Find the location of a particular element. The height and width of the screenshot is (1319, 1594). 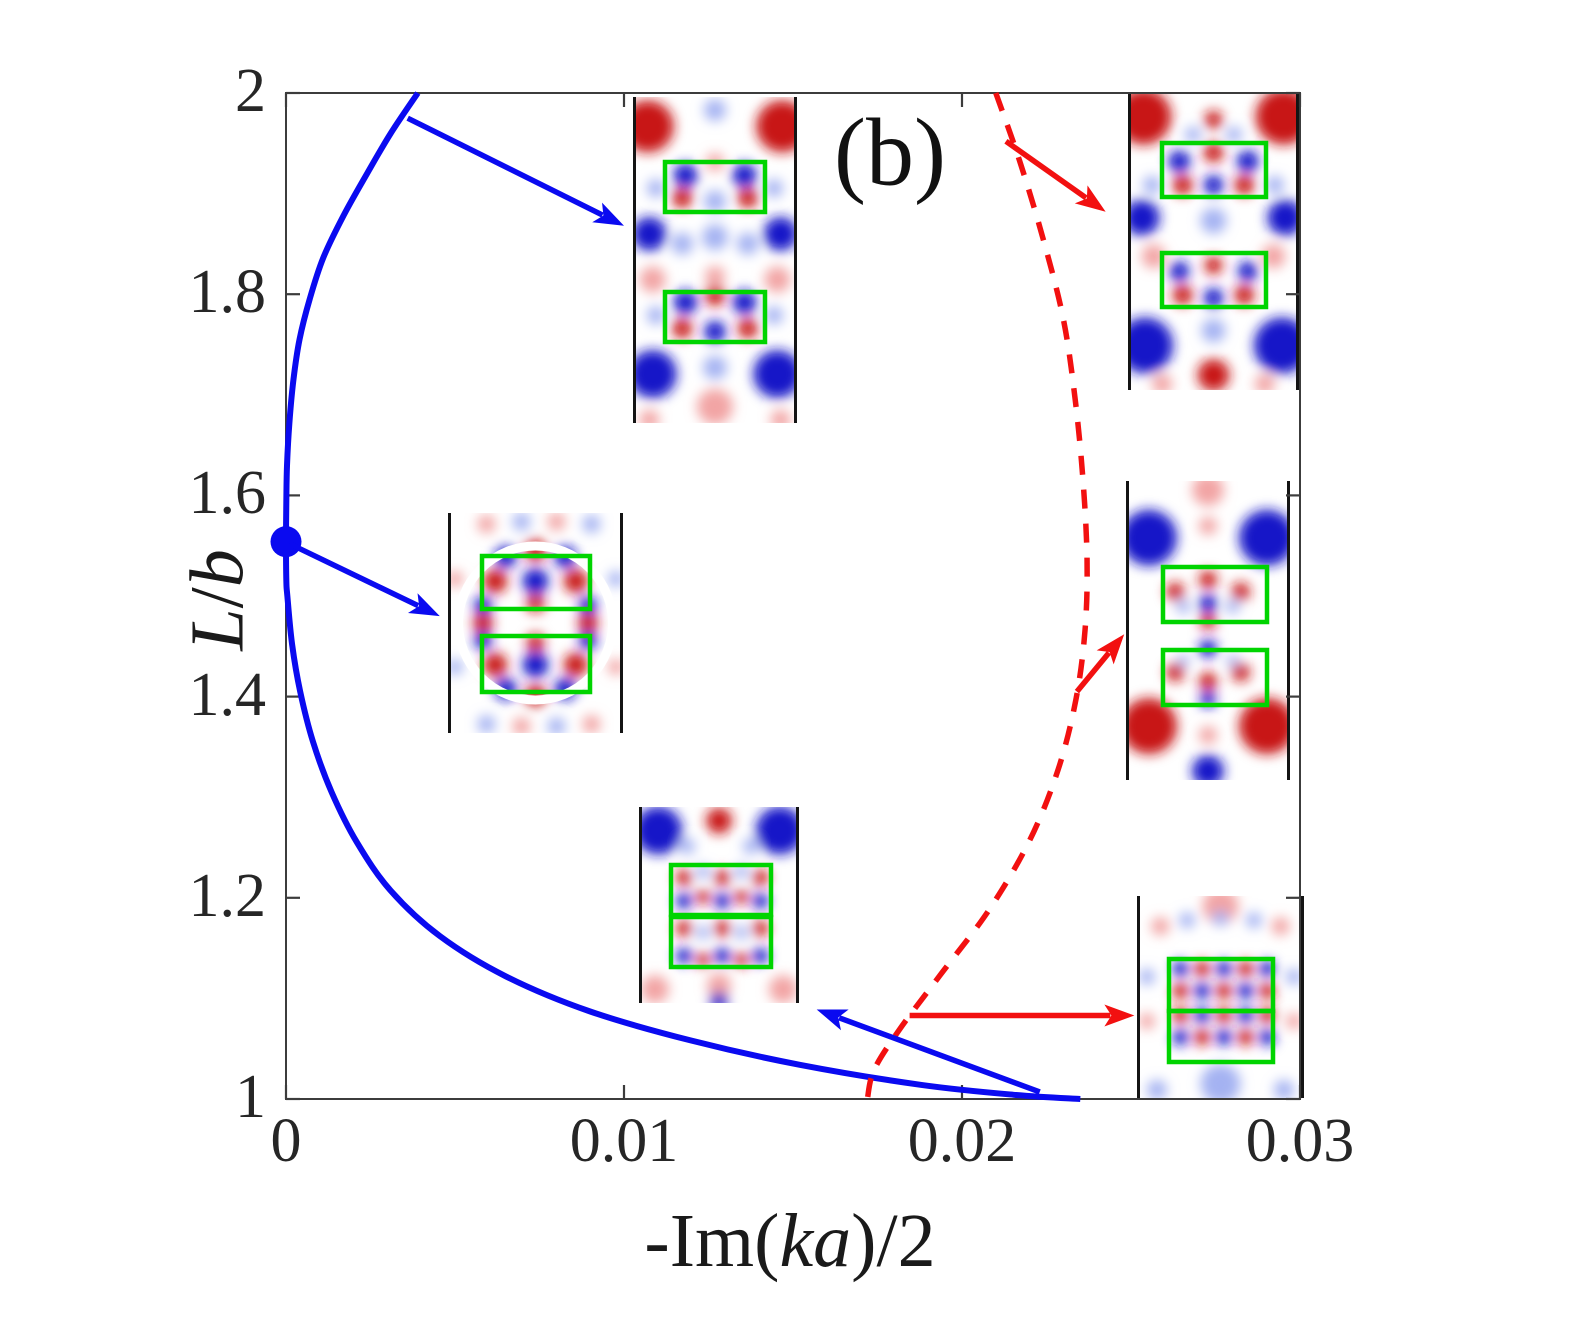

resonator-ring is located at coordinates (535, 623).